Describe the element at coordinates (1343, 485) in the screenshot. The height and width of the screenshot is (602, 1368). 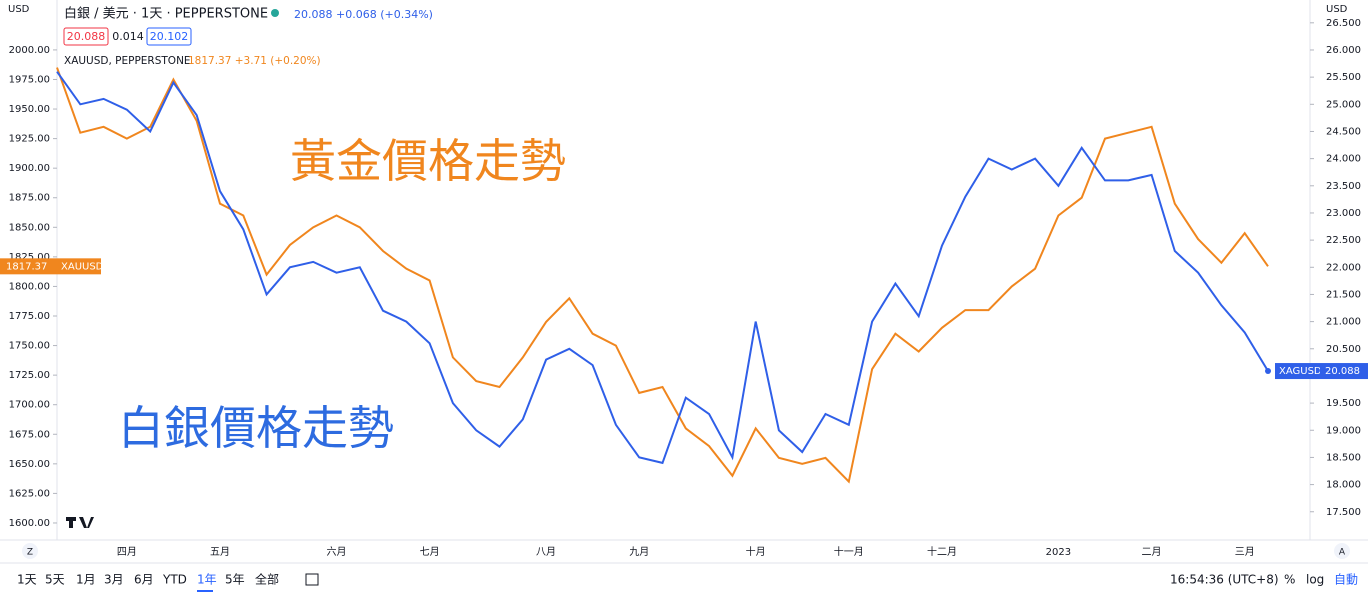
I see `y2-tick-label: 18.000` at that location.